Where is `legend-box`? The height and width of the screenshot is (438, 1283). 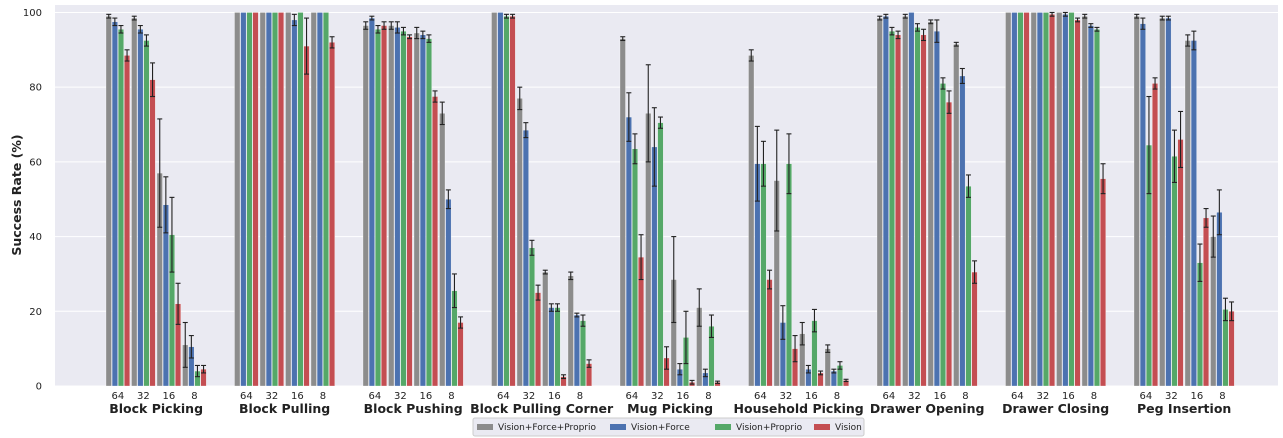
legend-box is located at coordinates (668, 427).